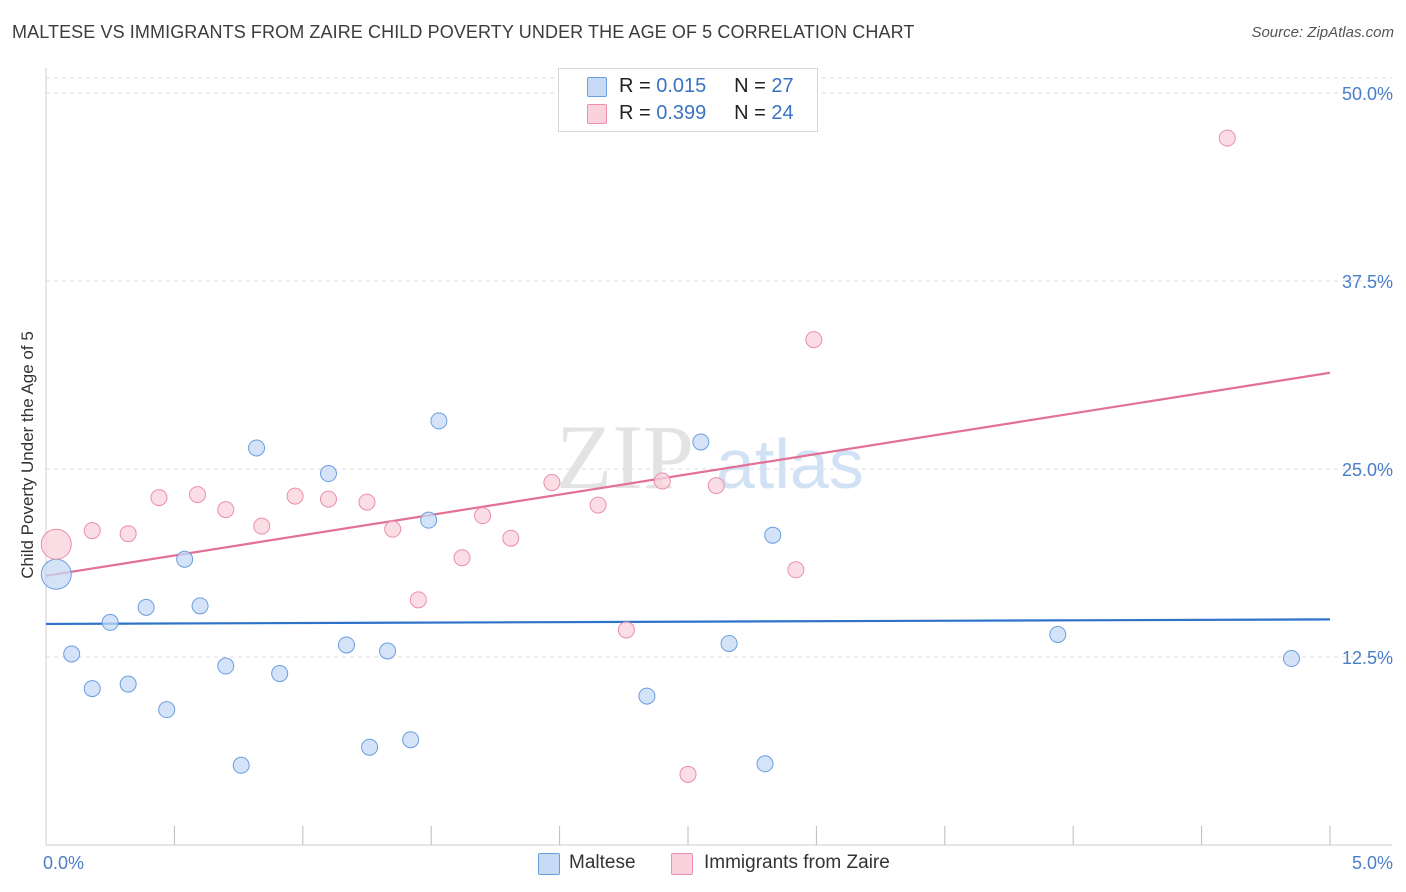 This screenshot has width=1406, height=892. What do you see at coordinates (688, 622) in the screenshot?
I see `trend-line-maltese` at bounding box center [688, 622].